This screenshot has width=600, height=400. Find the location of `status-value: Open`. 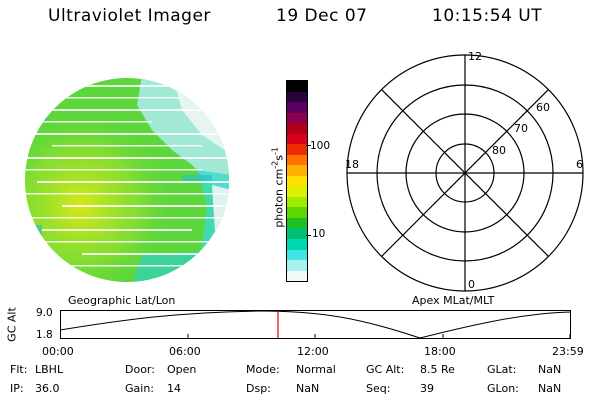

status-value: Open is located at coordinates (182, 369).